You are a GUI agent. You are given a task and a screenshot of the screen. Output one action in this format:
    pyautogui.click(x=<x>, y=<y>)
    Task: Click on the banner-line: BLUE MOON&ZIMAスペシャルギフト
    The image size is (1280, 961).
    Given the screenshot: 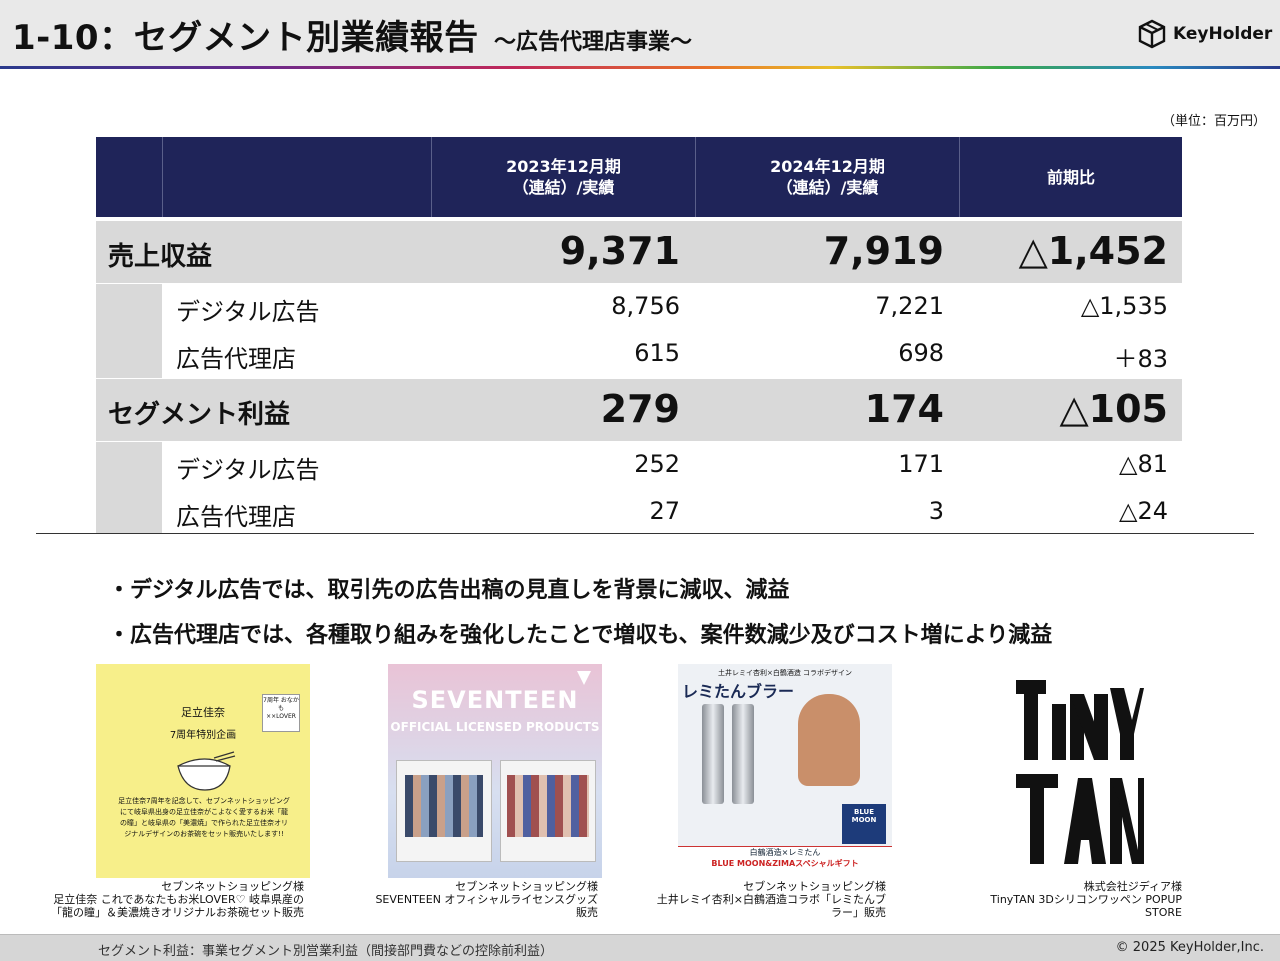 What is the action you would take?
    pyautogui.click(x=785, y=863)
    